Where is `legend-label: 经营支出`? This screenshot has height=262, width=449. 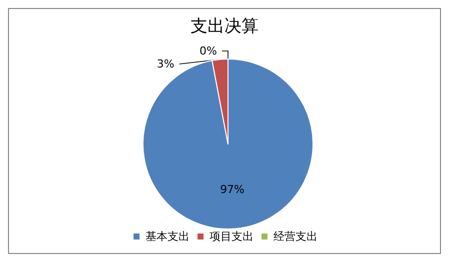
legend-label: 经营支出 is located at coordinates (296, 236).